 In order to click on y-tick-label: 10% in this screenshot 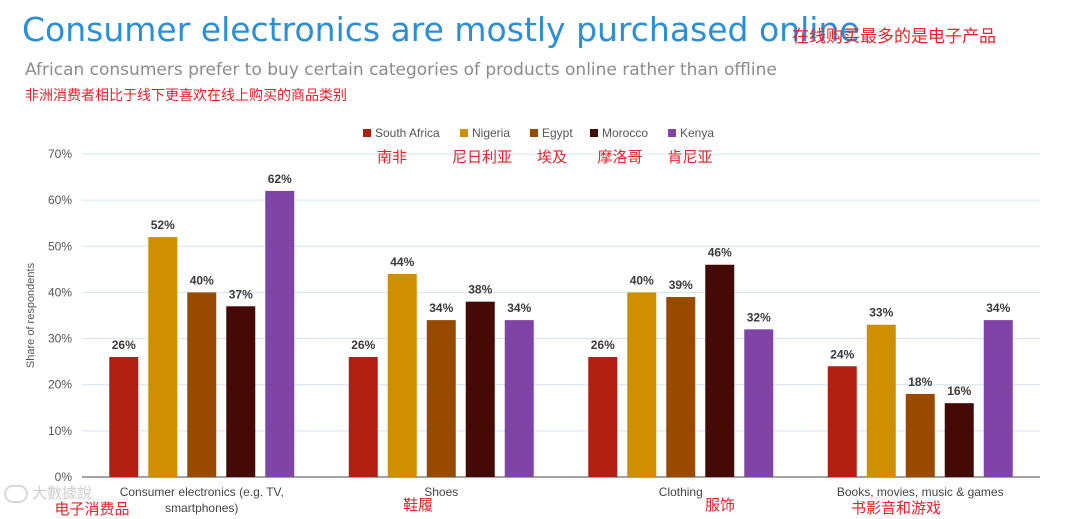, I will do `click(60, 431)`.